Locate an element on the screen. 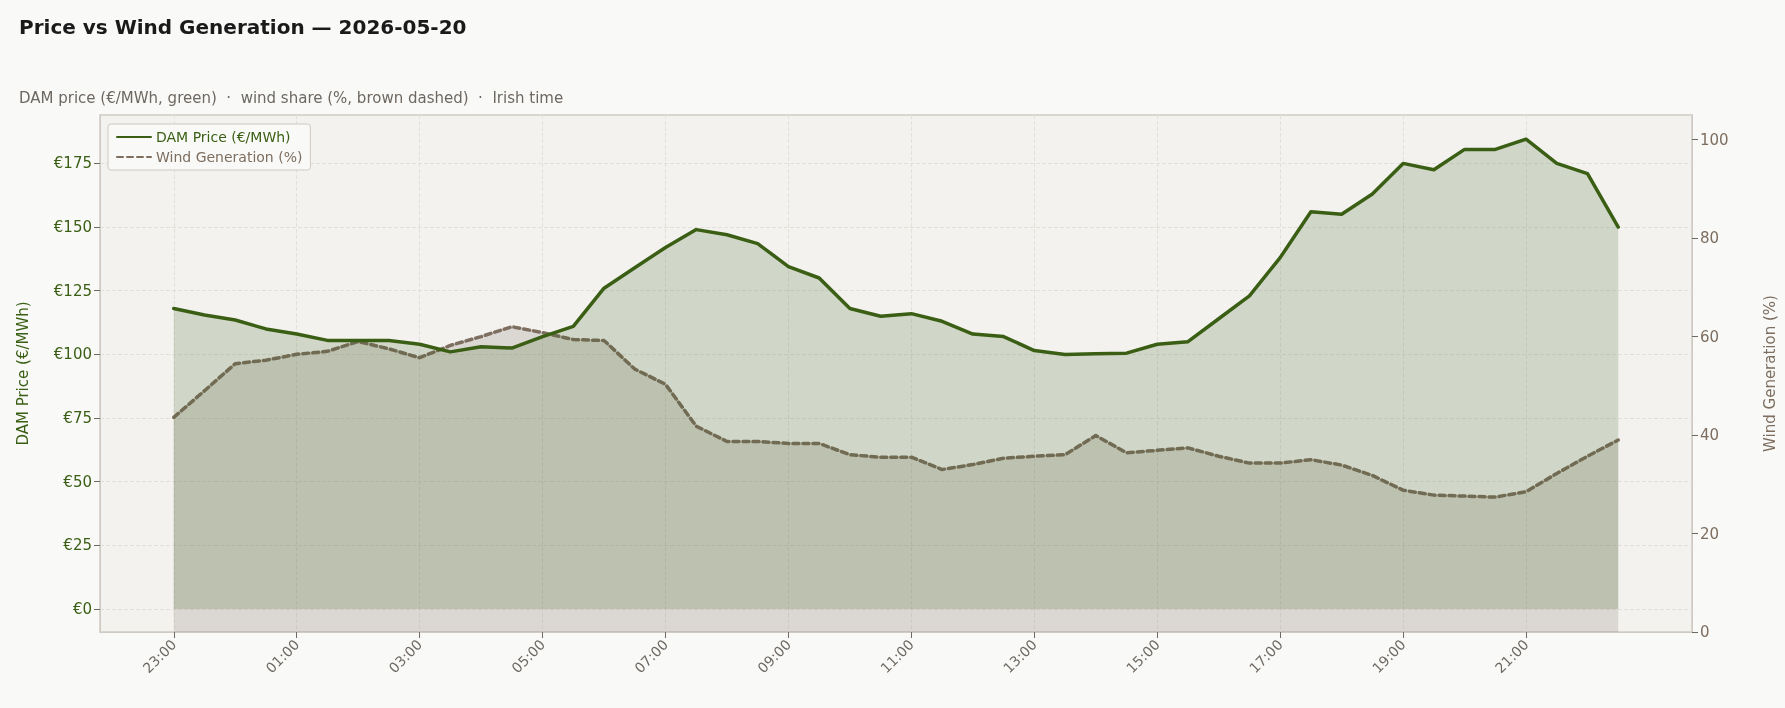 The image size is (1785, 708). y2-tick-label: 40 is located at coordinates (1710, 435).